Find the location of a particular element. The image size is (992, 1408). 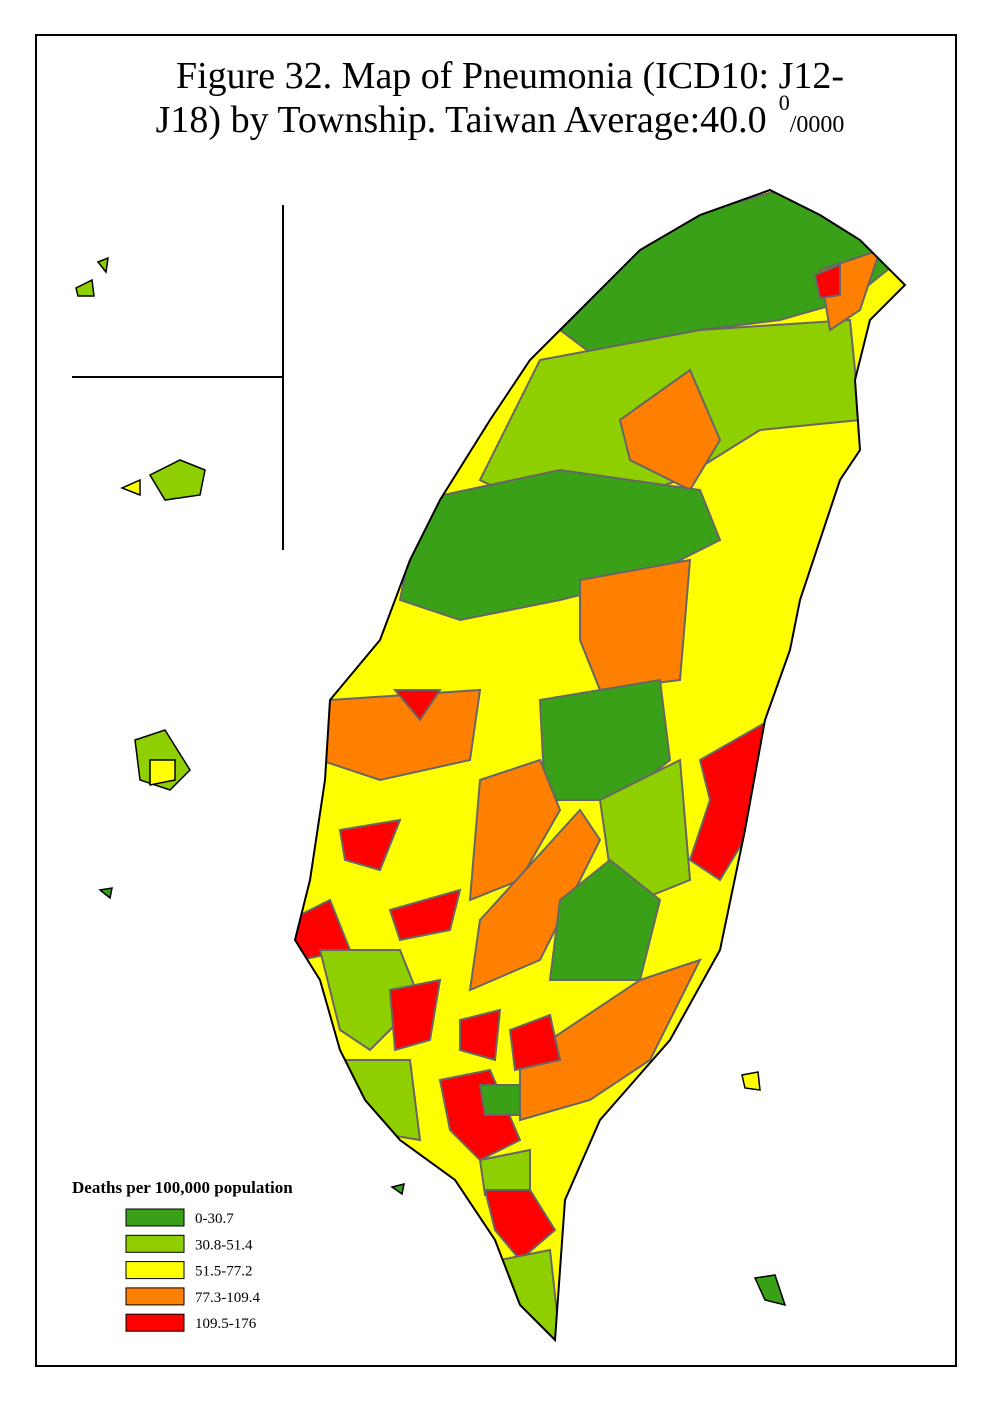

title-line-2-main: J18) by Township. Taiwan Average:40.0 is located at coordinates (461, 120).